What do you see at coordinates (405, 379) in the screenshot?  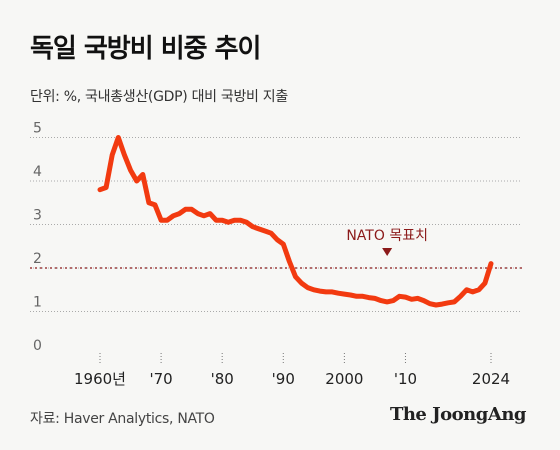 I see `x-tick-label: '10` at bounding box center [405, 379].